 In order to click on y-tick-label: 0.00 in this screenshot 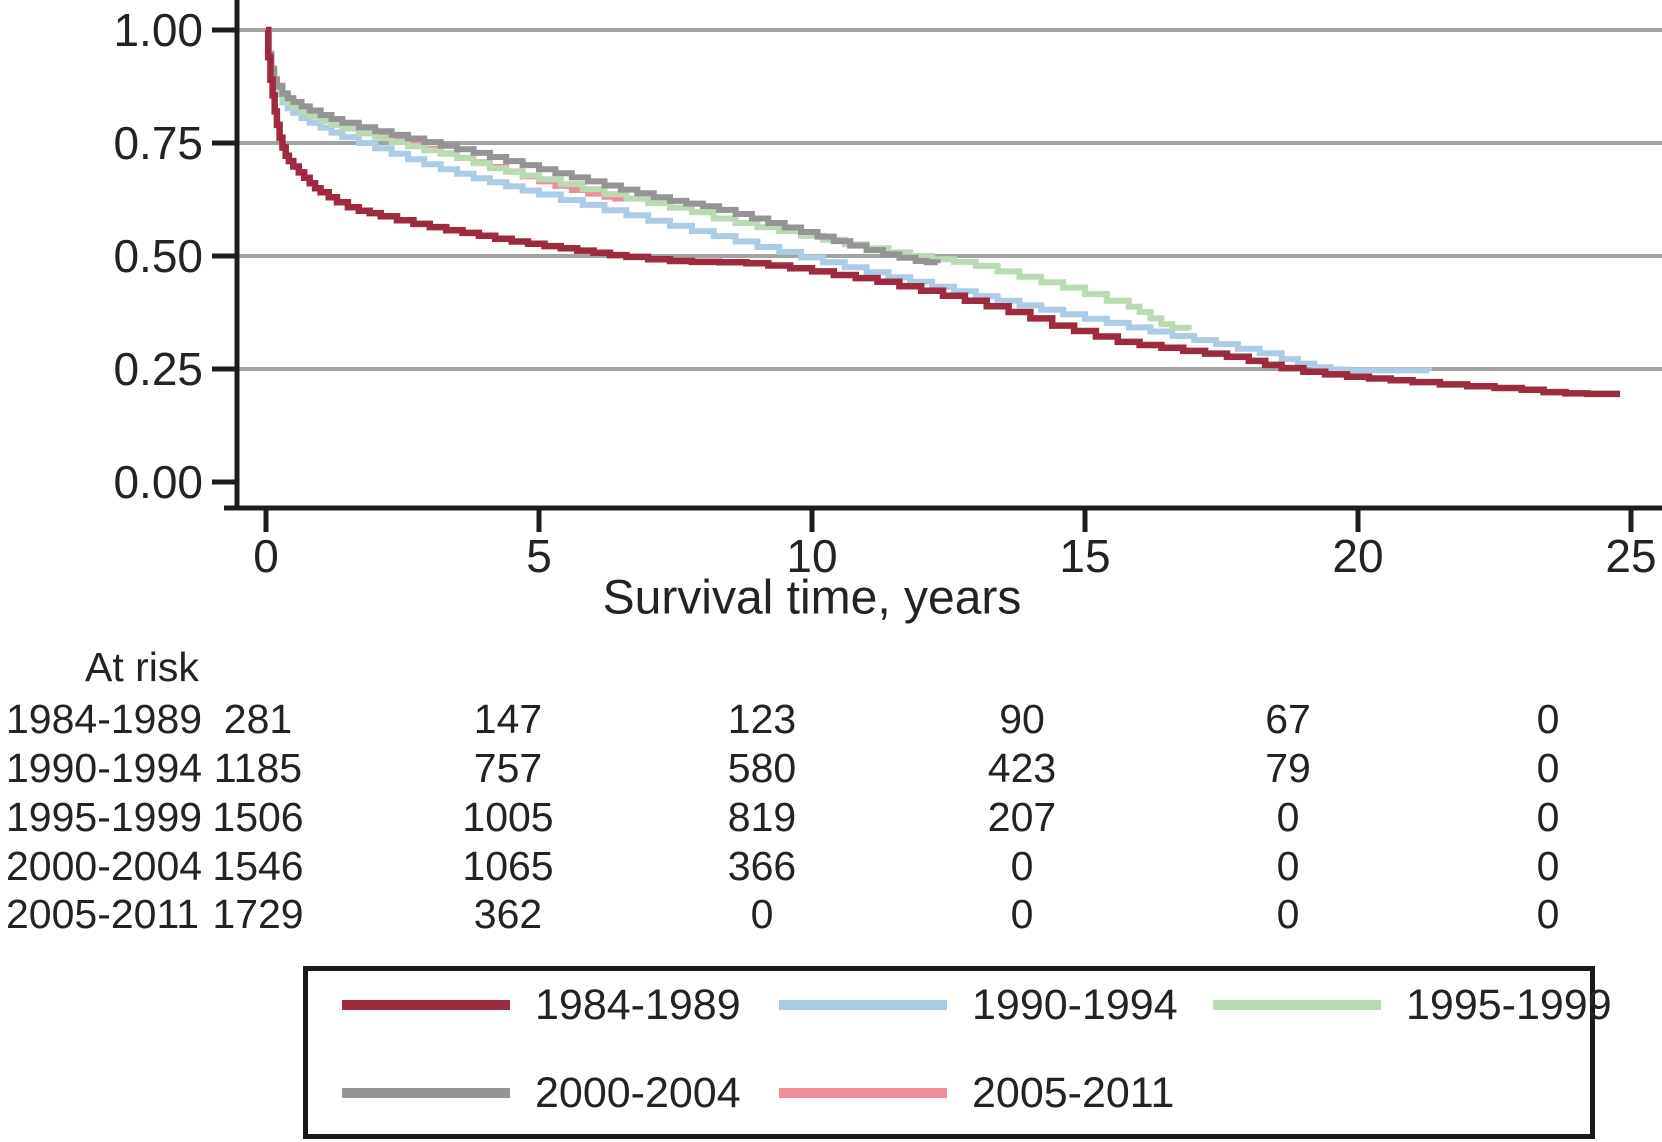, I will do `click(158, 482)`.